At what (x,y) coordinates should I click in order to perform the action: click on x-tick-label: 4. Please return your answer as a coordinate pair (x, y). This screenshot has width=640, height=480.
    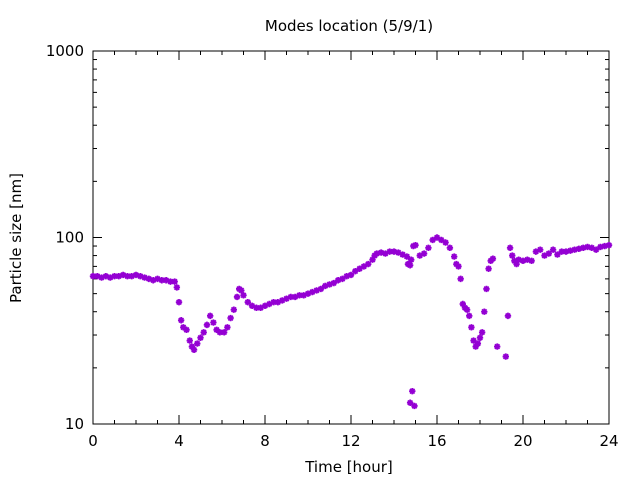
    Looking at the image, I should click on (179, 441).